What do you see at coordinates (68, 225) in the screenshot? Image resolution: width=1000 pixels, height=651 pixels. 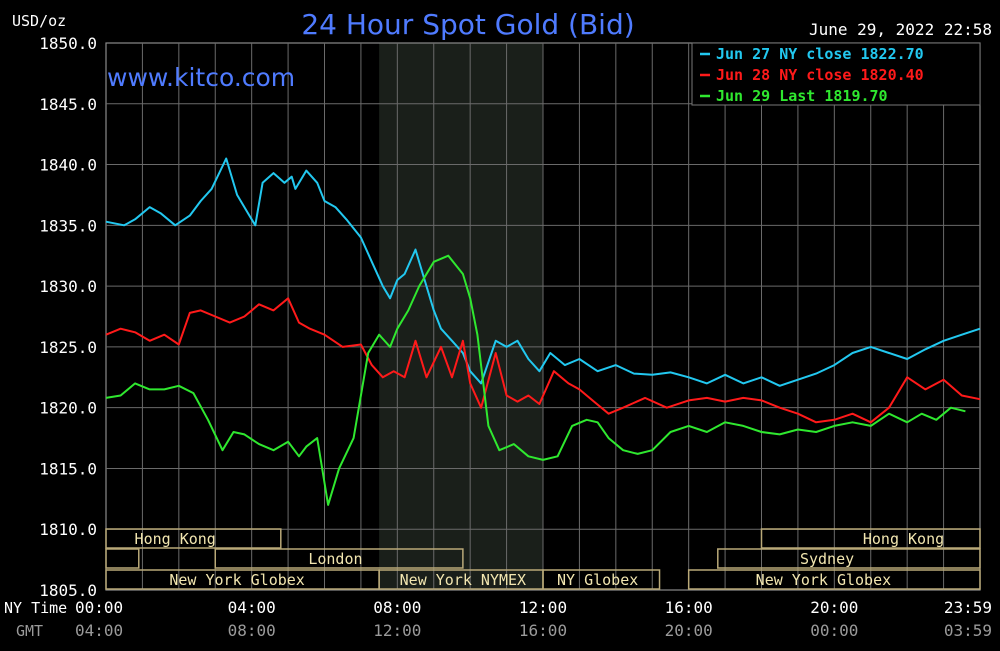 I see `y-tick-label: 1835.0` at bounding box center [68, 225].